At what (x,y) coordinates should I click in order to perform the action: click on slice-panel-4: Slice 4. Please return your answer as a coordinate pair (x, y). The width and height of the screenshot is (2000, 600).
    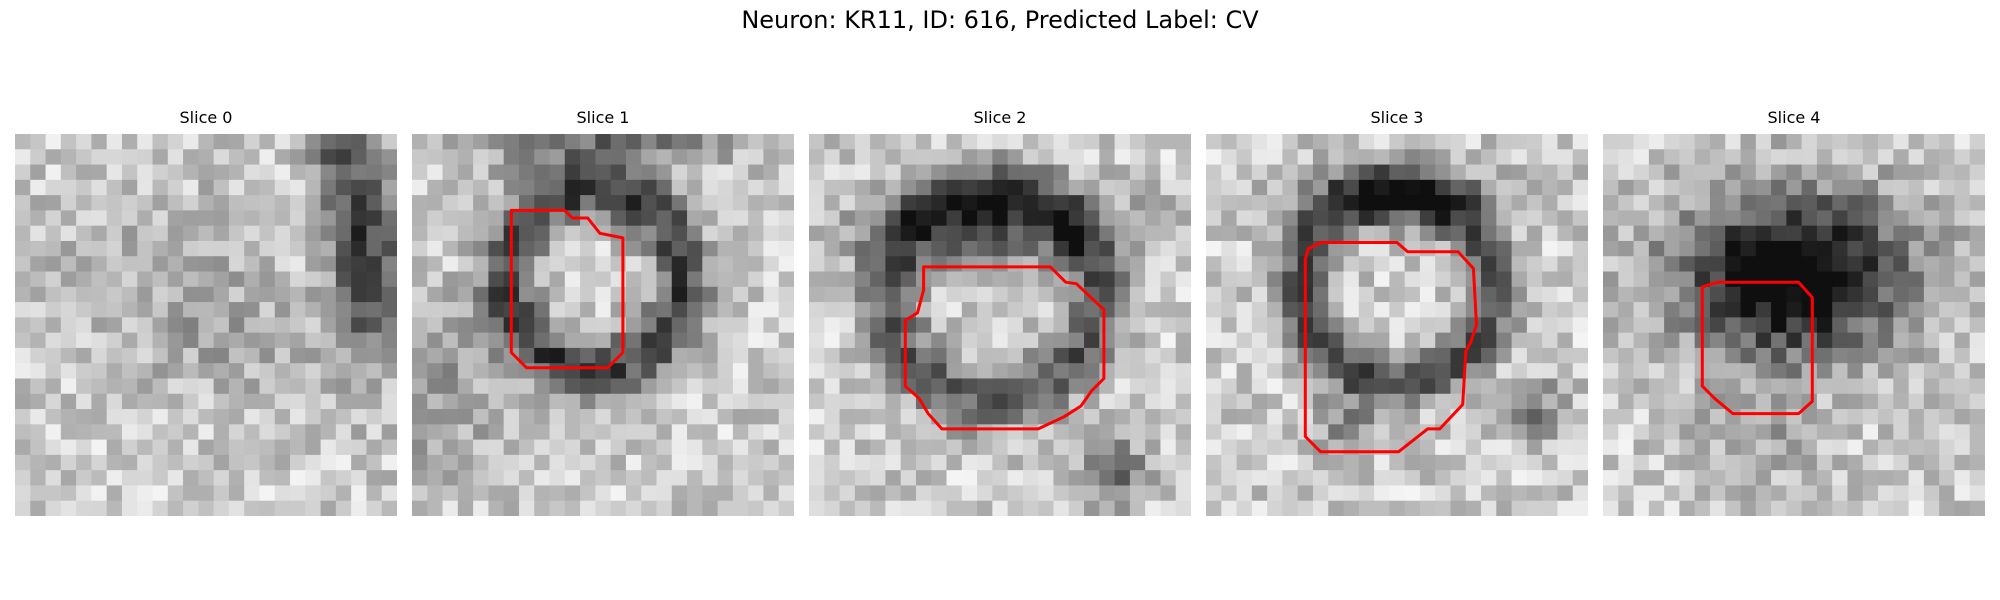
    Looking at the image, I should click on (1794, 310).